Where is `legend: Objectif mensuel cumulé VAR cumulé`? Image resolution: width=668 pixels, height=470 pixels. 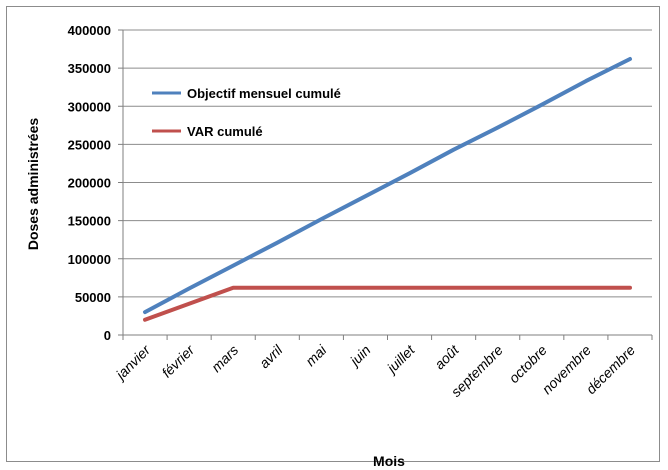
legend: Objectif mensuel cumulé VAR cumulé is located at coordinates (246, 112).